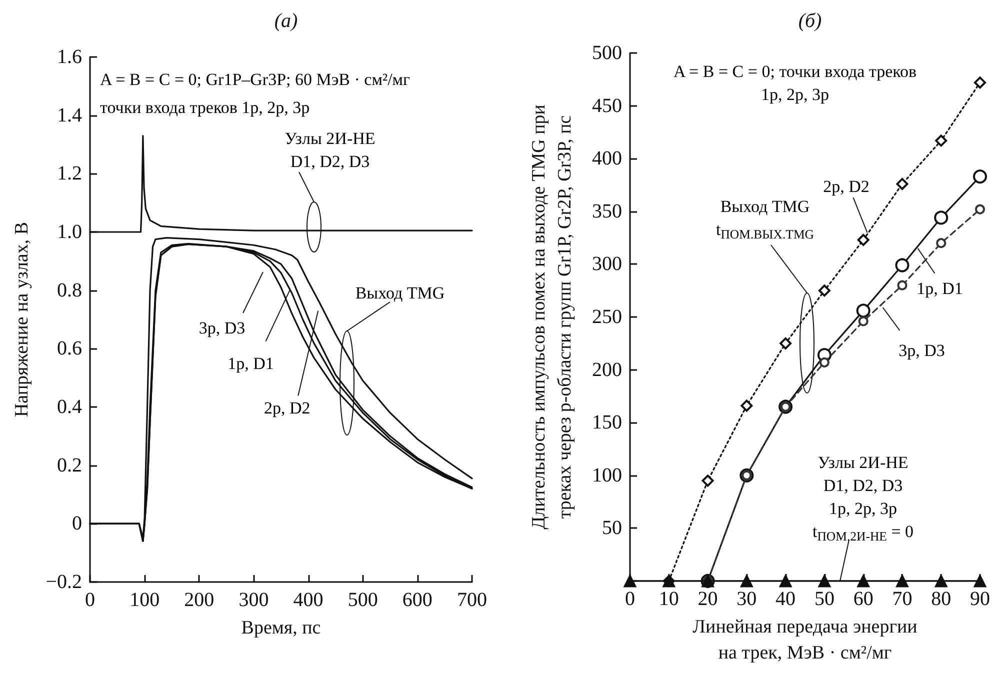 The image size is (993, 678). I want to click on annotation: Узлы 2И-НЕ D1, D2, D3, so click(330, 150).